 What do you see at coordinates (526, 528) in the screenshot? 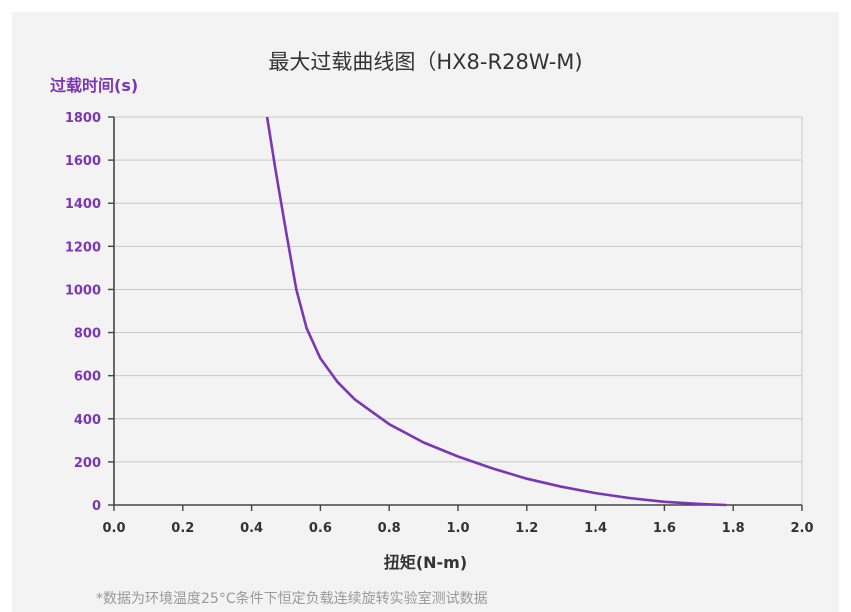
I see `x-tick-label: 1.2` at bounding box center [526, 528].